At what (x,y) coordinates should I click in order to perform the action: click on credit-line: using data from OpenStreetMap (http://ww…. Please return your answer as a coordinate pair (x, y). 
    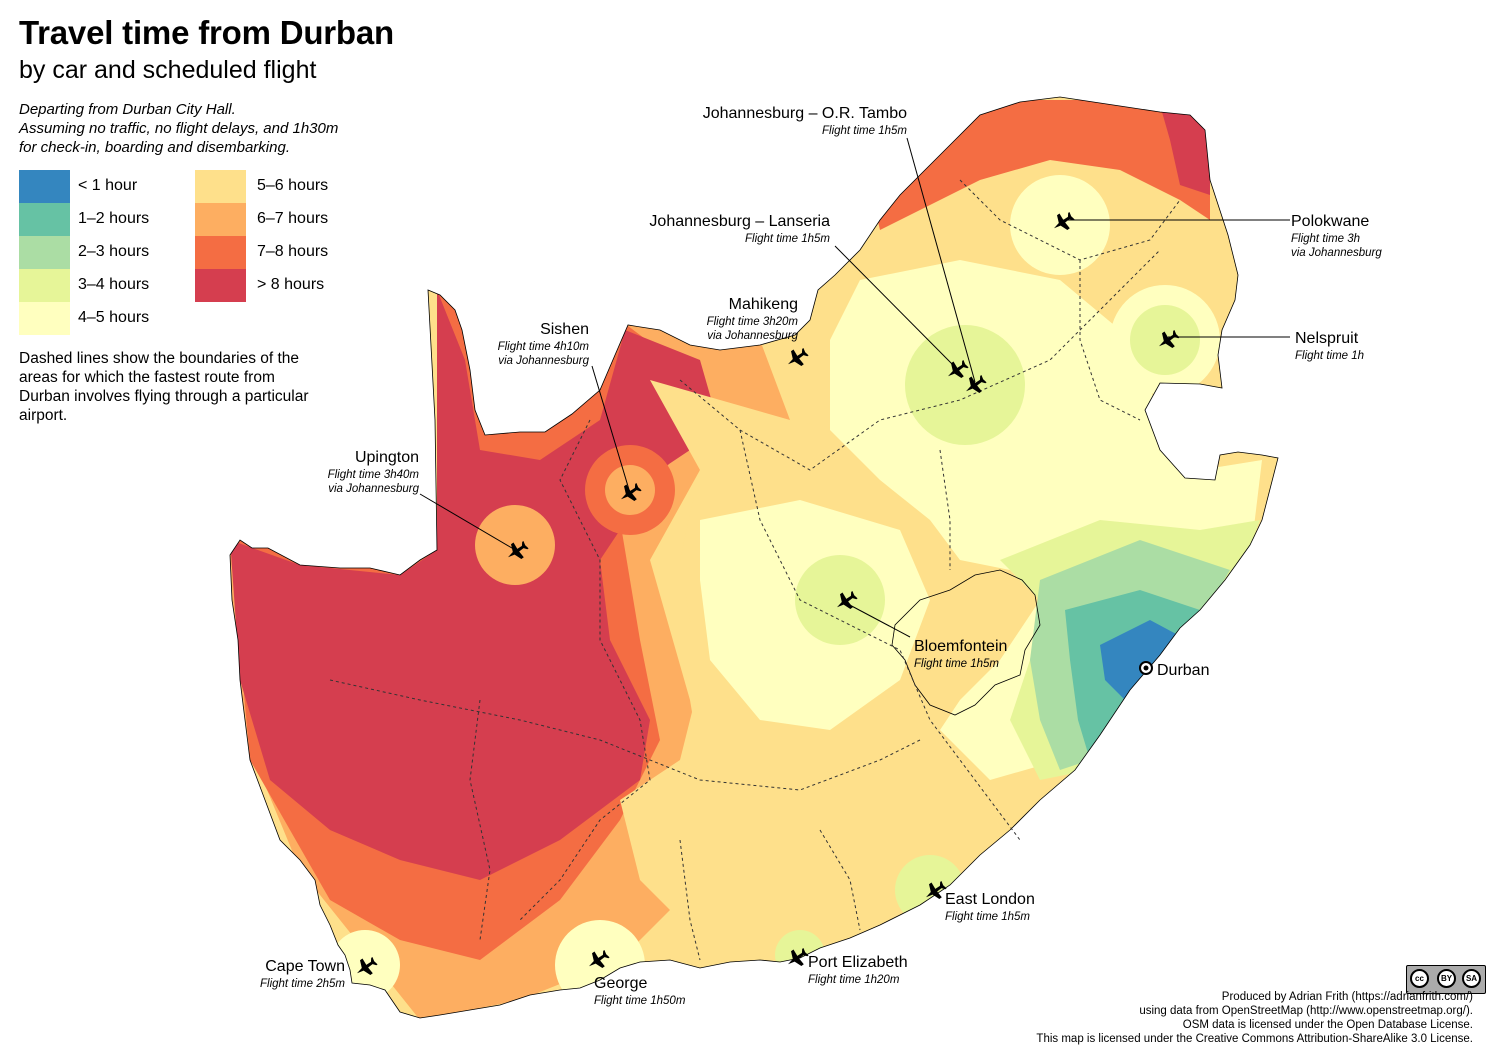
    Looking at the image, I should click on (1306, 1011).